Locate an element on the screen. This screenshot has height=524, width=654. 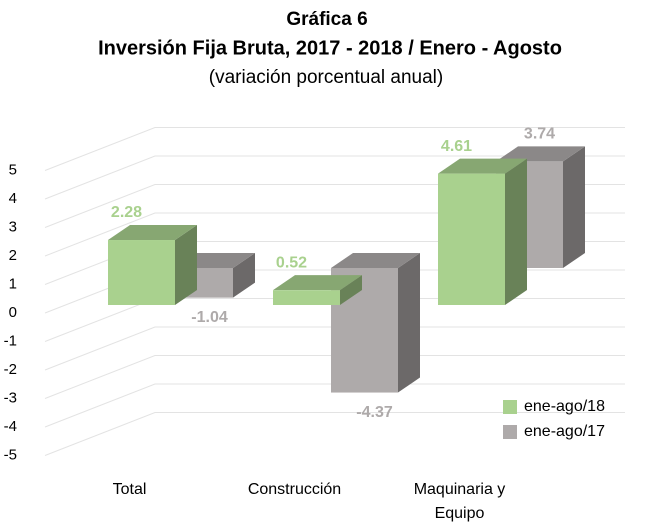
x-tick-label: Construcción is located at coordinates (294, 489).